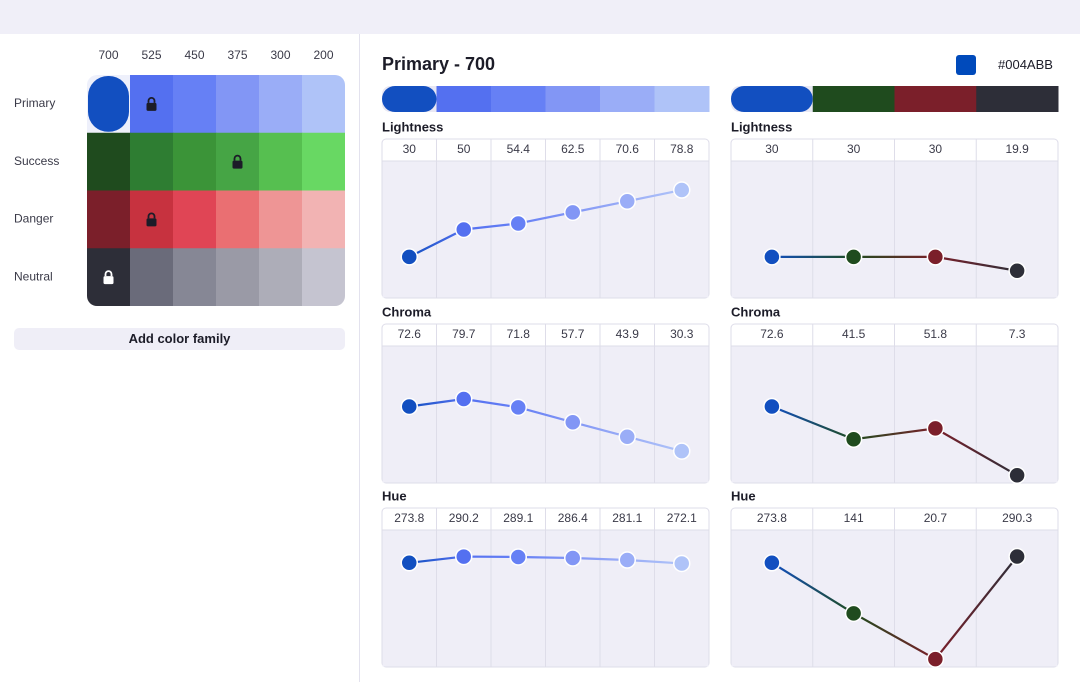 The height and width of the screenshot is (682, 1080). Describe the element at coordinates (108, 55) in the screenshot. I see `column-header: 700` at that location.